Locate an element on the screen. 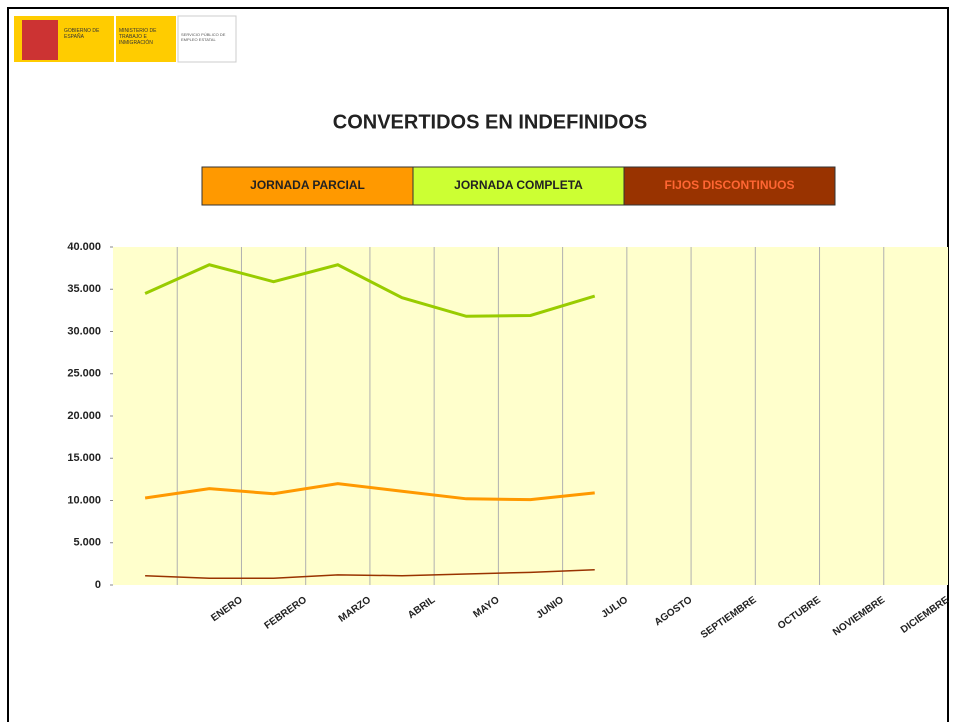 The image size is (955, 727). logo-text: SERVICIO PÚBLICO DE EMPLEO ESTATAL is located at coordinates (203, 37).